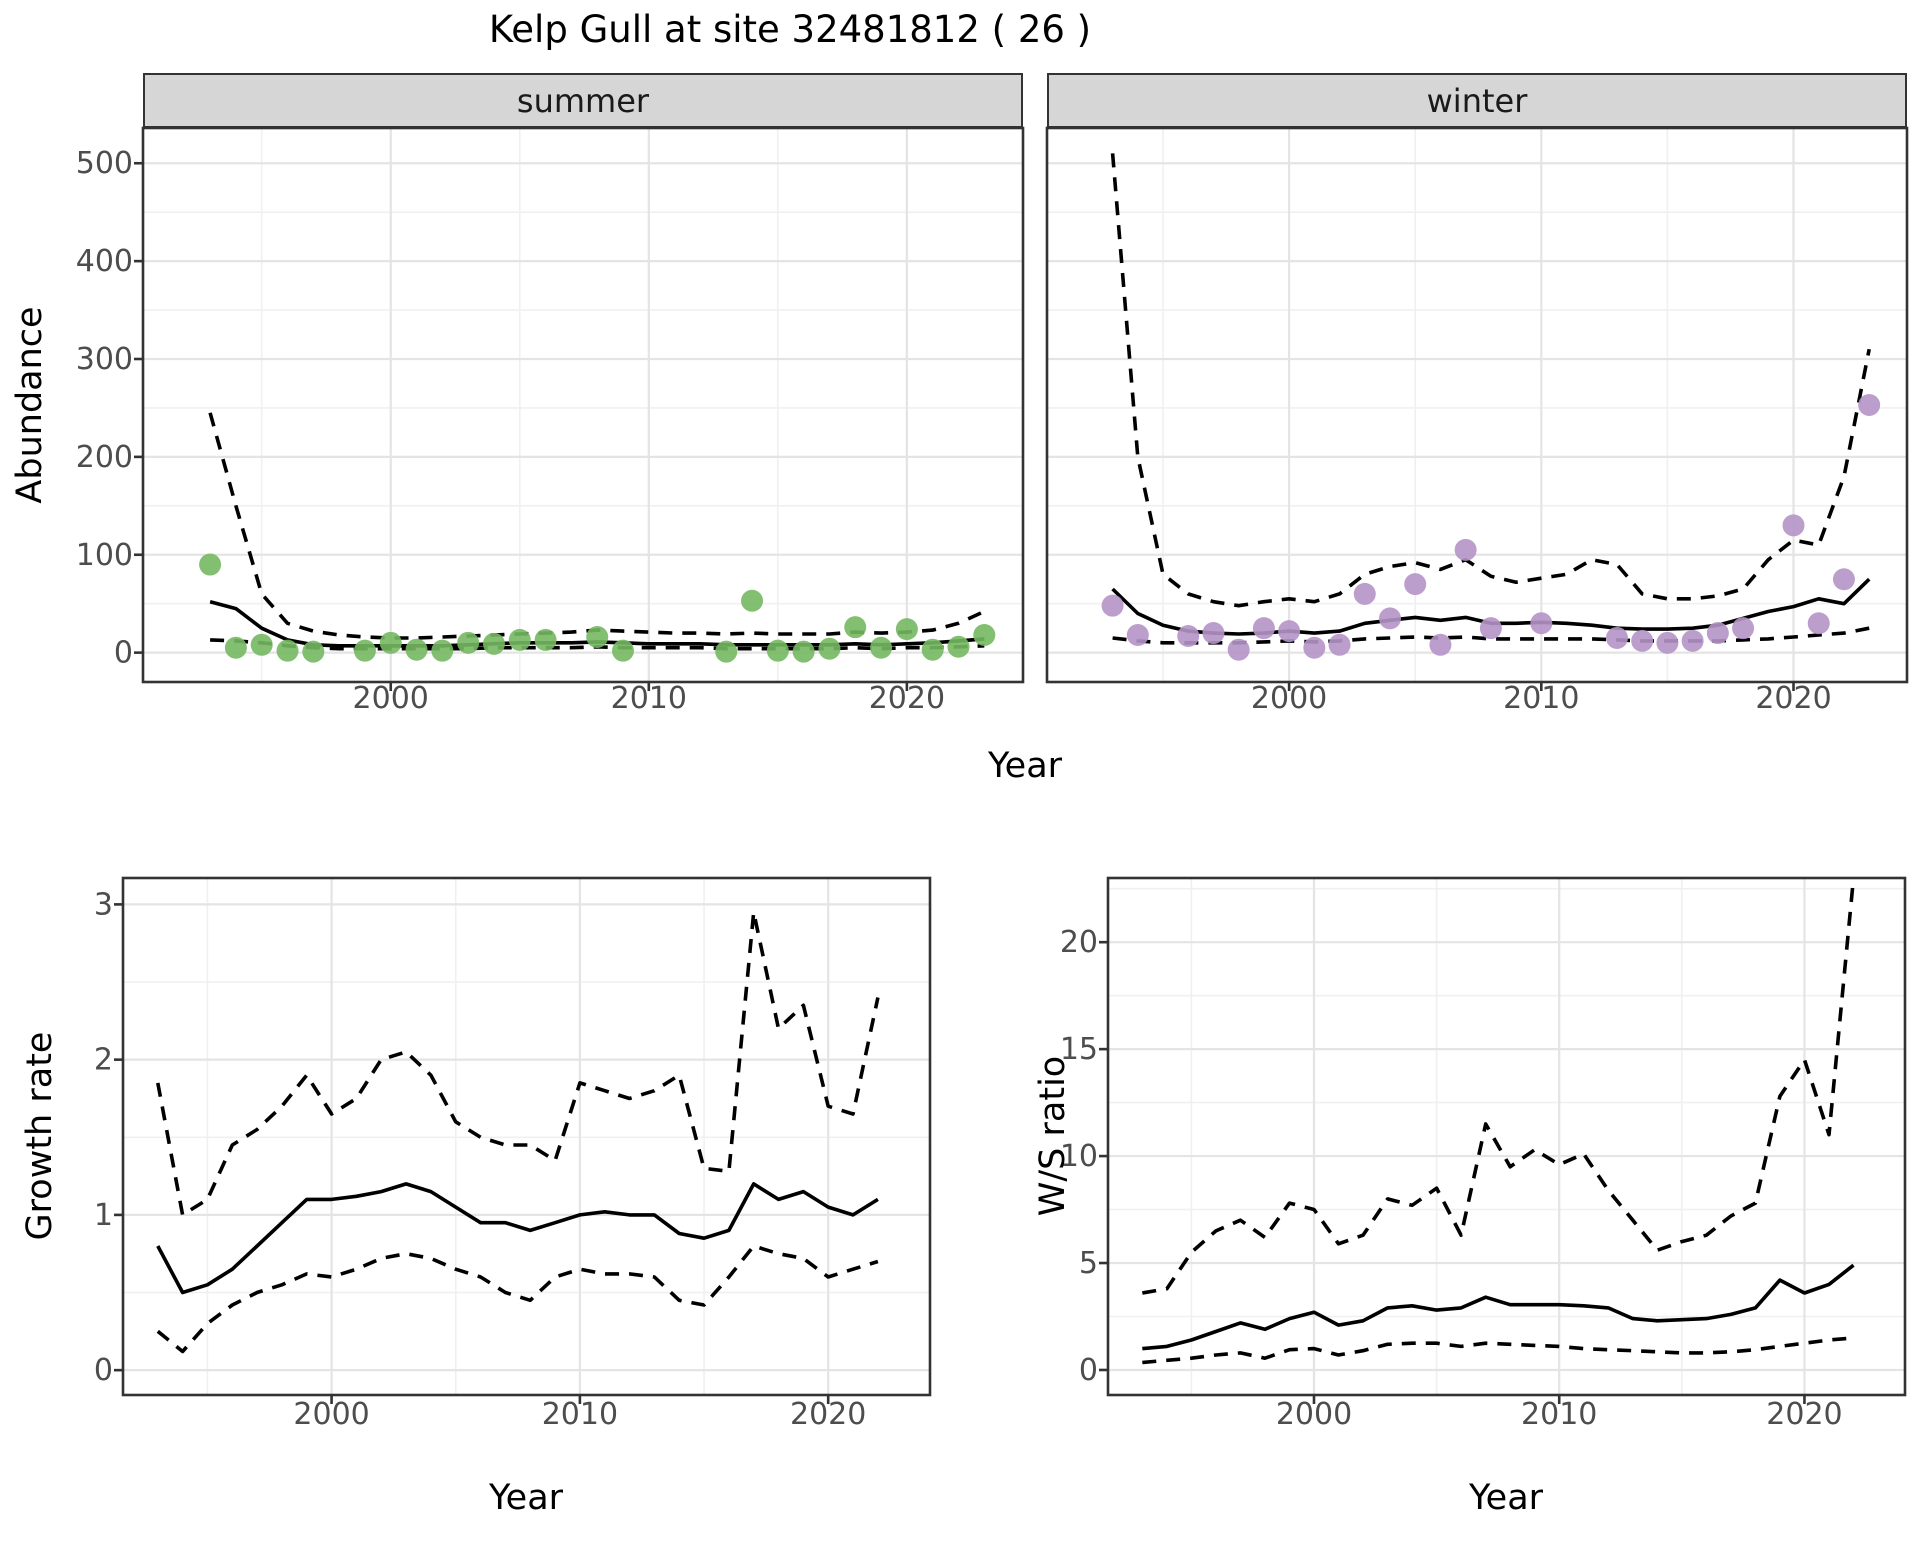 This screenshot has height=1560, width=1920. I want to click on facet-strip-summer: summer, so click(583, 100).